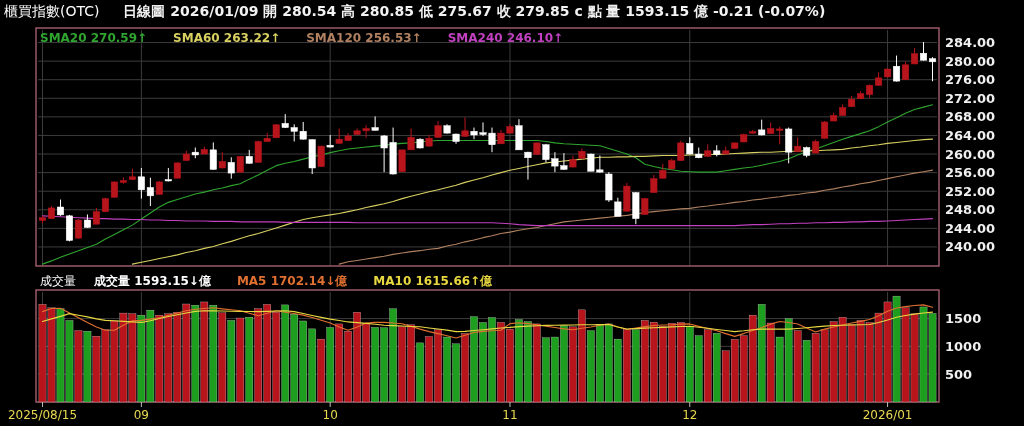  What do you see at coordinates (94, 38) in the screenshot?
I see `text: SMA20 270.59↑` at bounding box center [94, 38].